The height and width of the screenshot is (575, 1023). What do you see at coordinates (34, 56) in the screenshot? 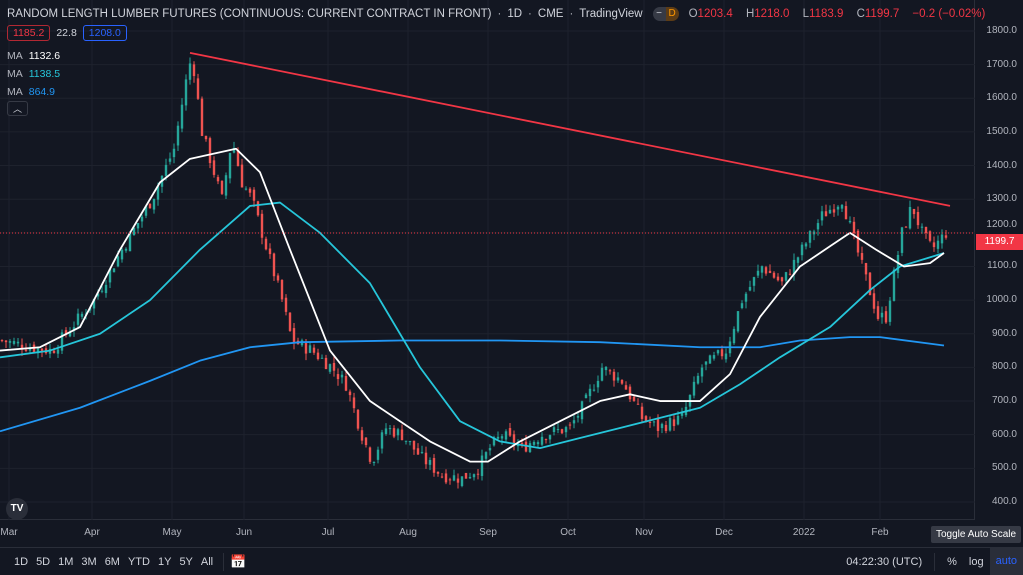
I see `ma-indicator-20: MA 1132.6` at bounding box center [34, 56].